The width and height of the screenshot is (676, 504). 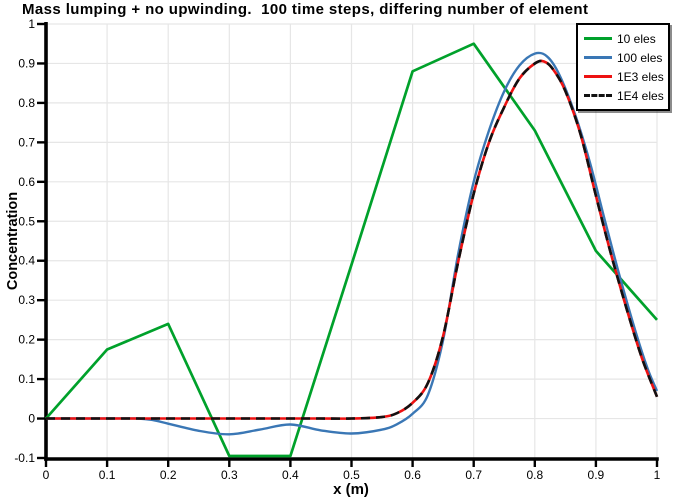 I want to click on y-tick-label: 0.5, so click(x=26, y=221).